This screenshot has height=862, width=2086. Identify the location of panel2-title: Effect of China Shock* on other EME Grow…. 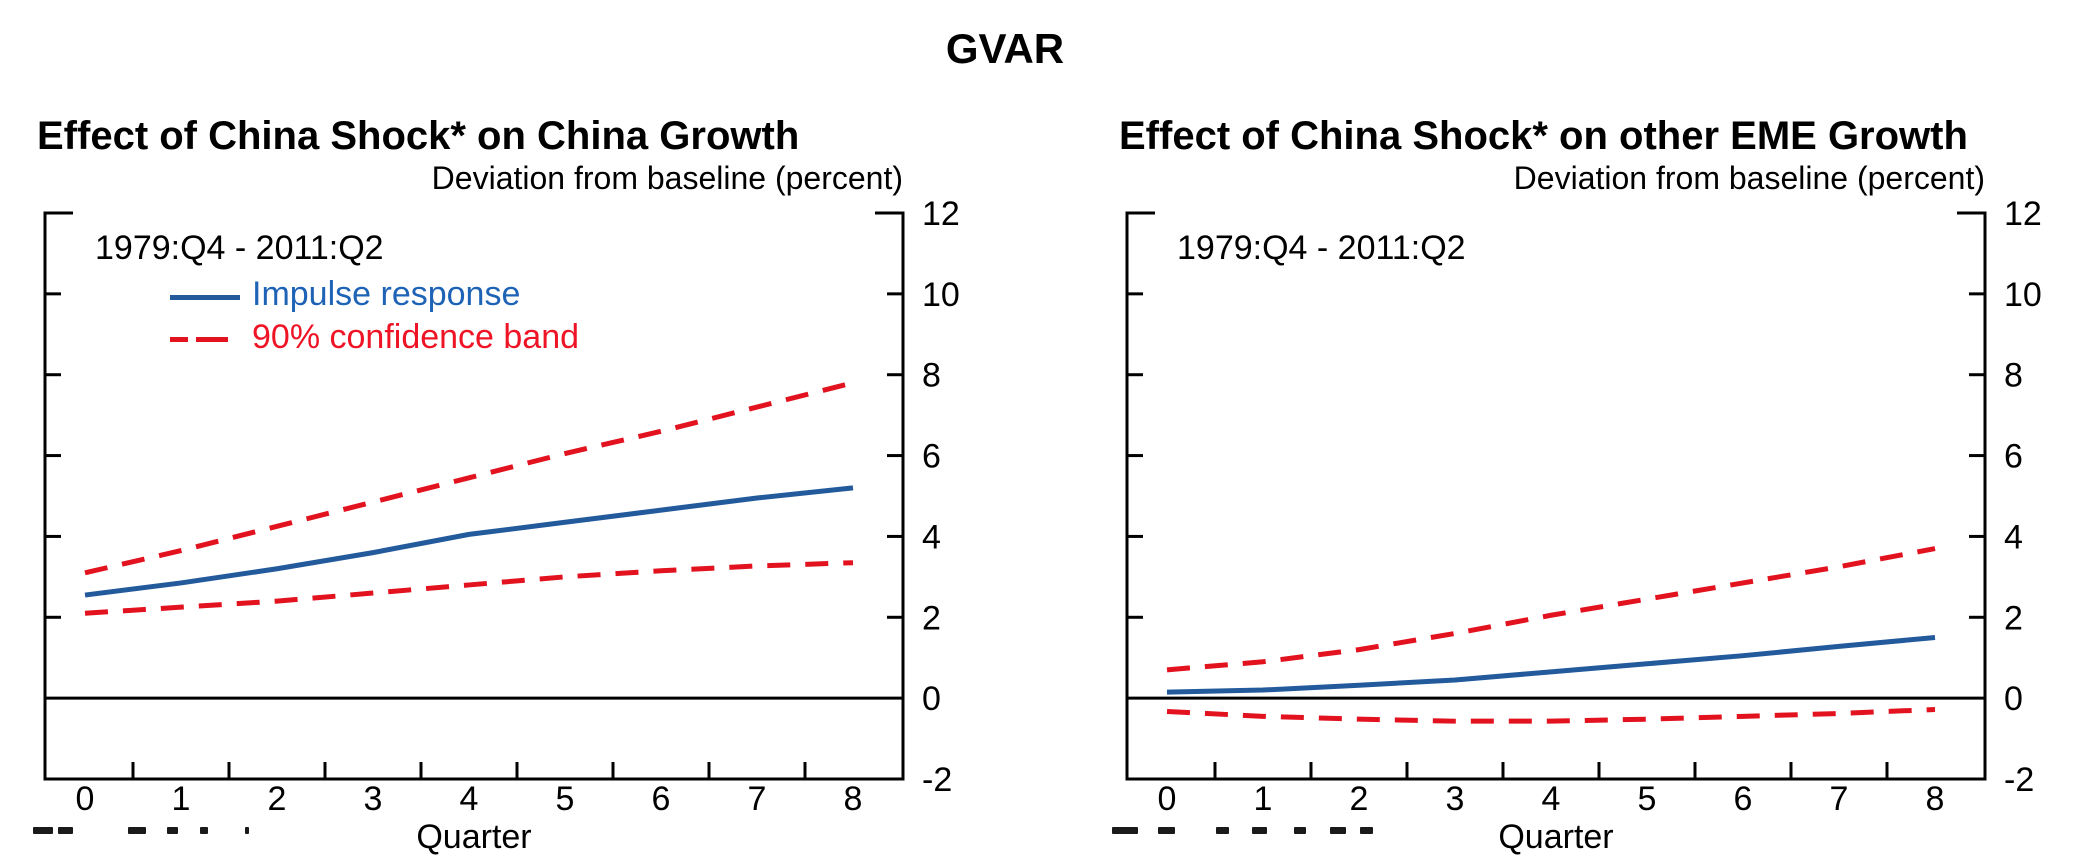
(1543, 136).